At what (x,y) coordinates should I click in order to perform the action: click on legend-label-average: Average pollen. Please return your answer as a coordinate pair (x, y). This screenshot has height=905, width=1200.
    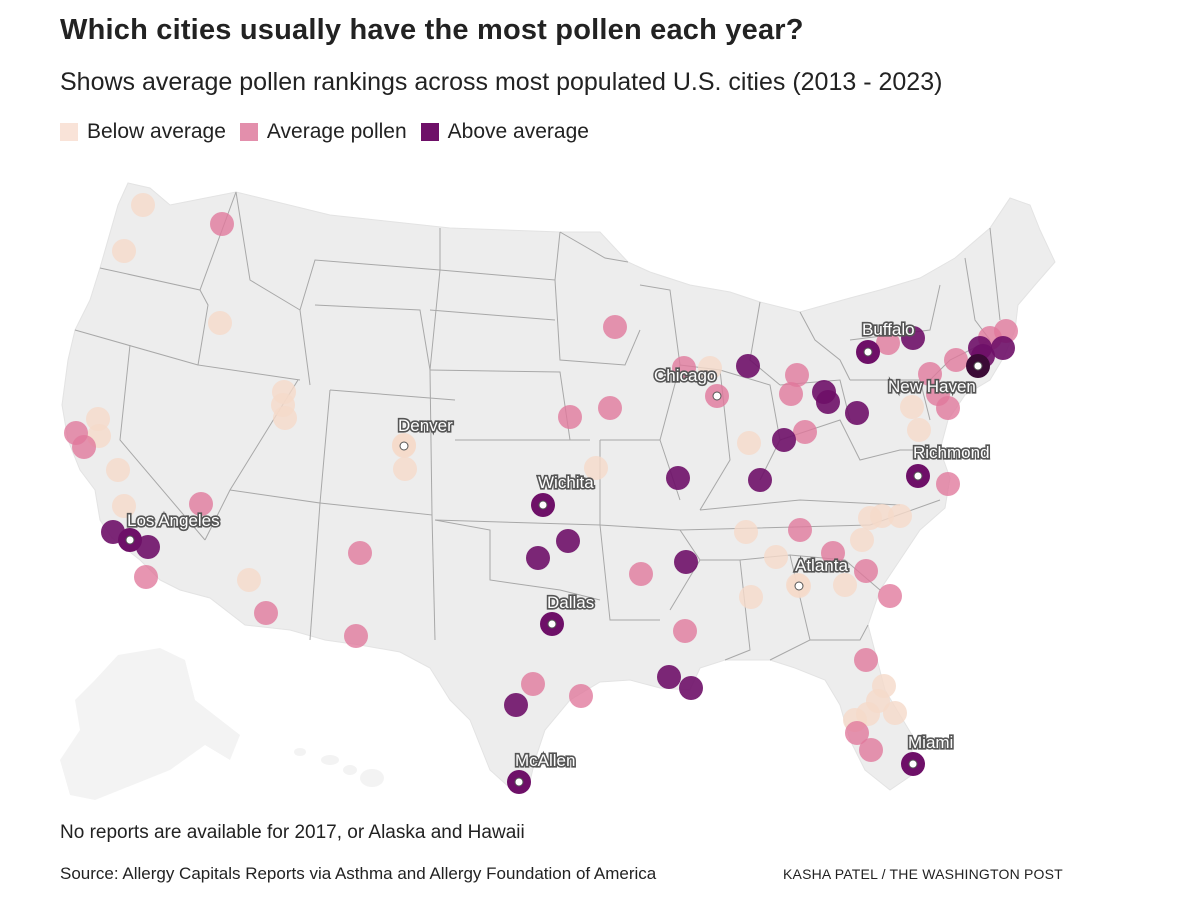
    Looking at the image, I should click on (336, 131).